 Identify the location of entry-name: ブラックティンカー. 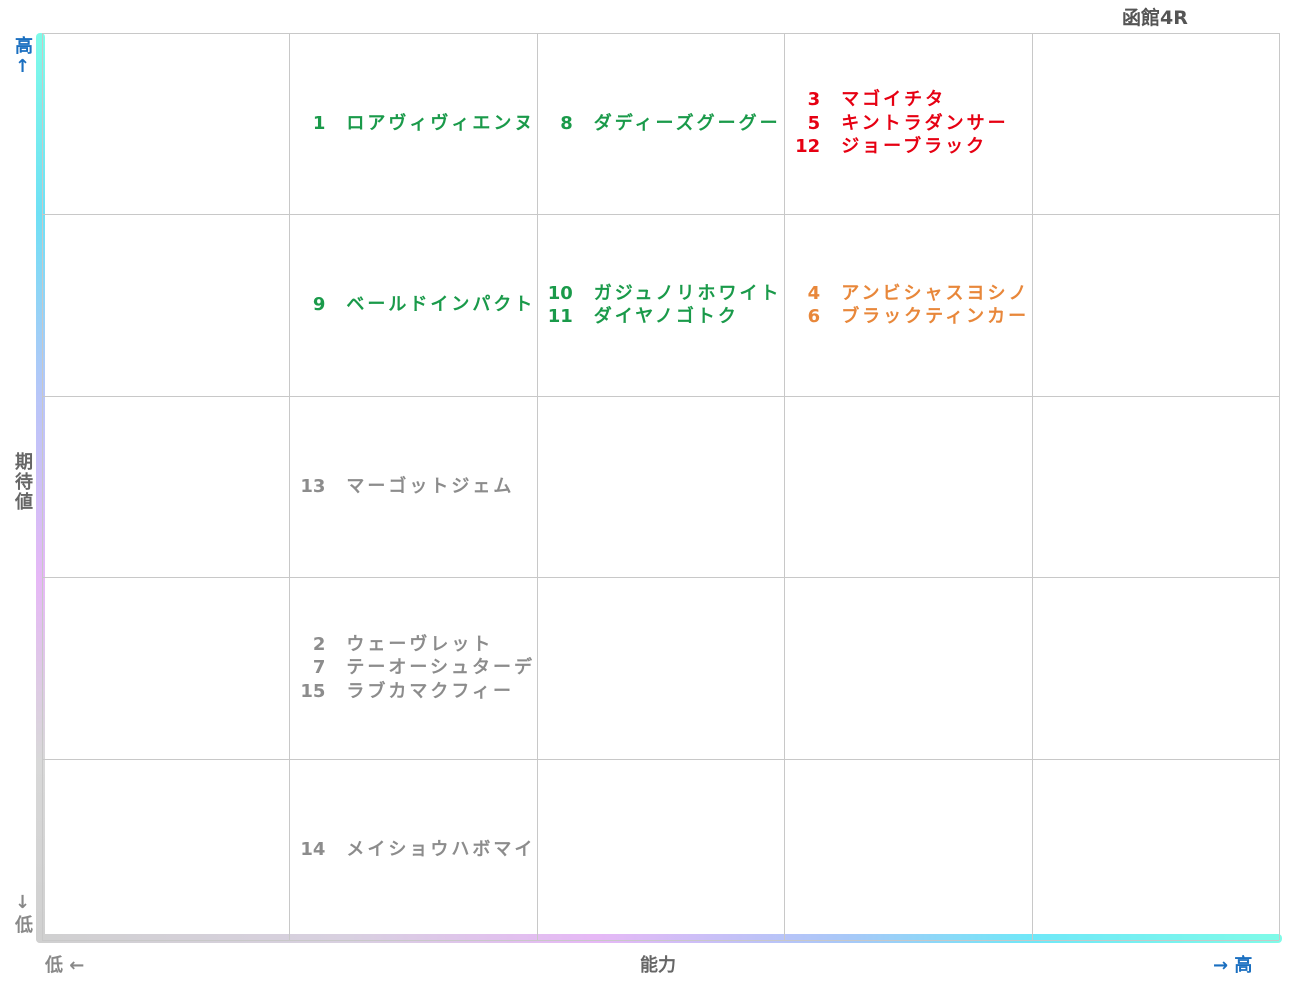
(935, 317).